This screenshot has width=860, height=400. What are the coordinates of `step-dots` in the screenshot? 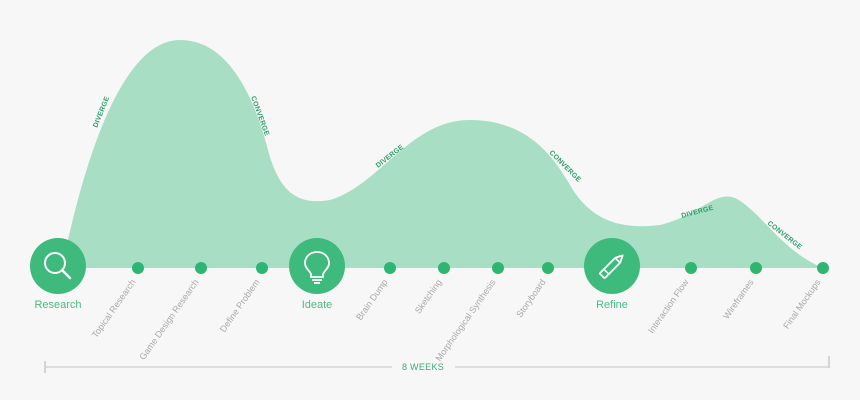 It's located at (480, 268).